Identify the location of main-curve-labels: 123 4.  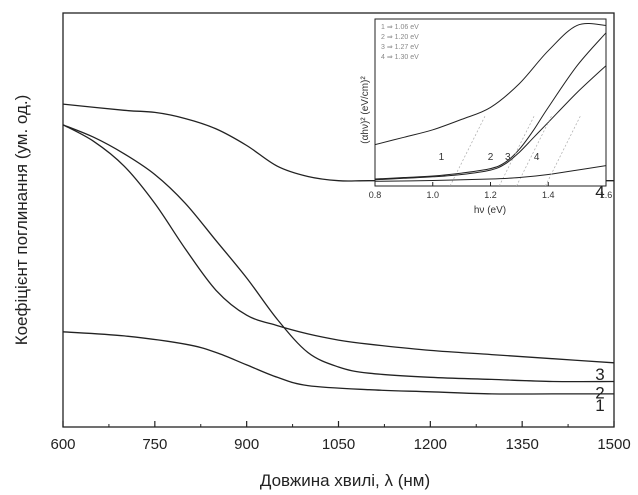
(599, 299).